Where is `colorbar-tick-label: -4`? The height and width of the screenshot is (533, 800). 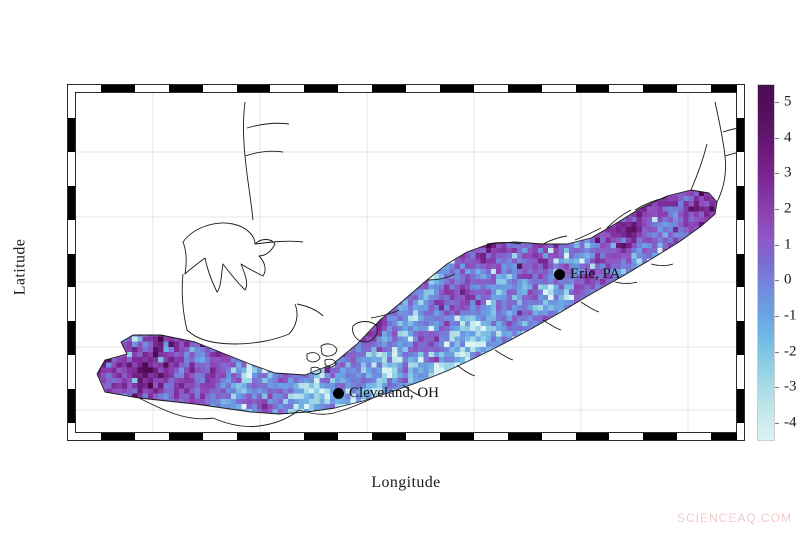 colorbar-tick-label: -4 is located at coordinates (790, 422).